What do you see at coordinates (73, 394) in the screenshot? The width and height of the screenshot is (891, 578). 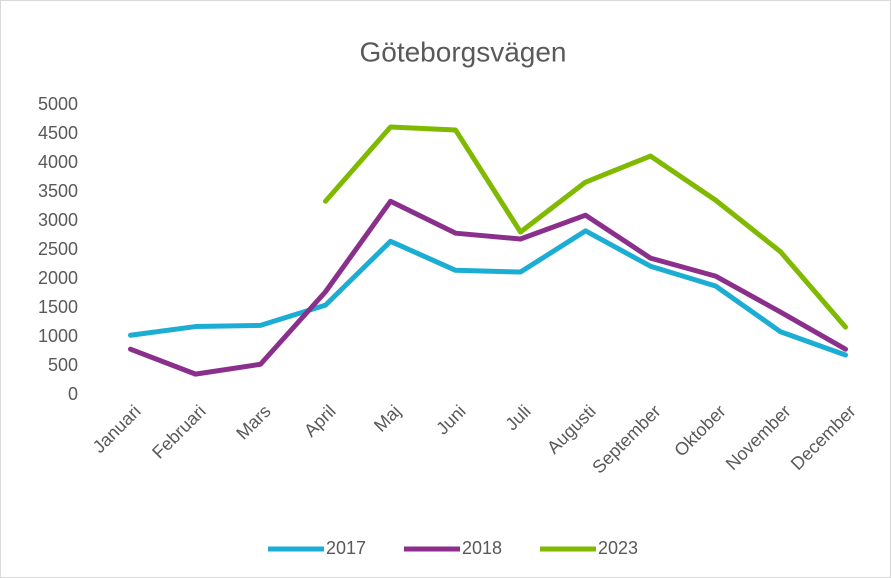 I see `y-tick-label: 0` at bounding box center [73, 394].